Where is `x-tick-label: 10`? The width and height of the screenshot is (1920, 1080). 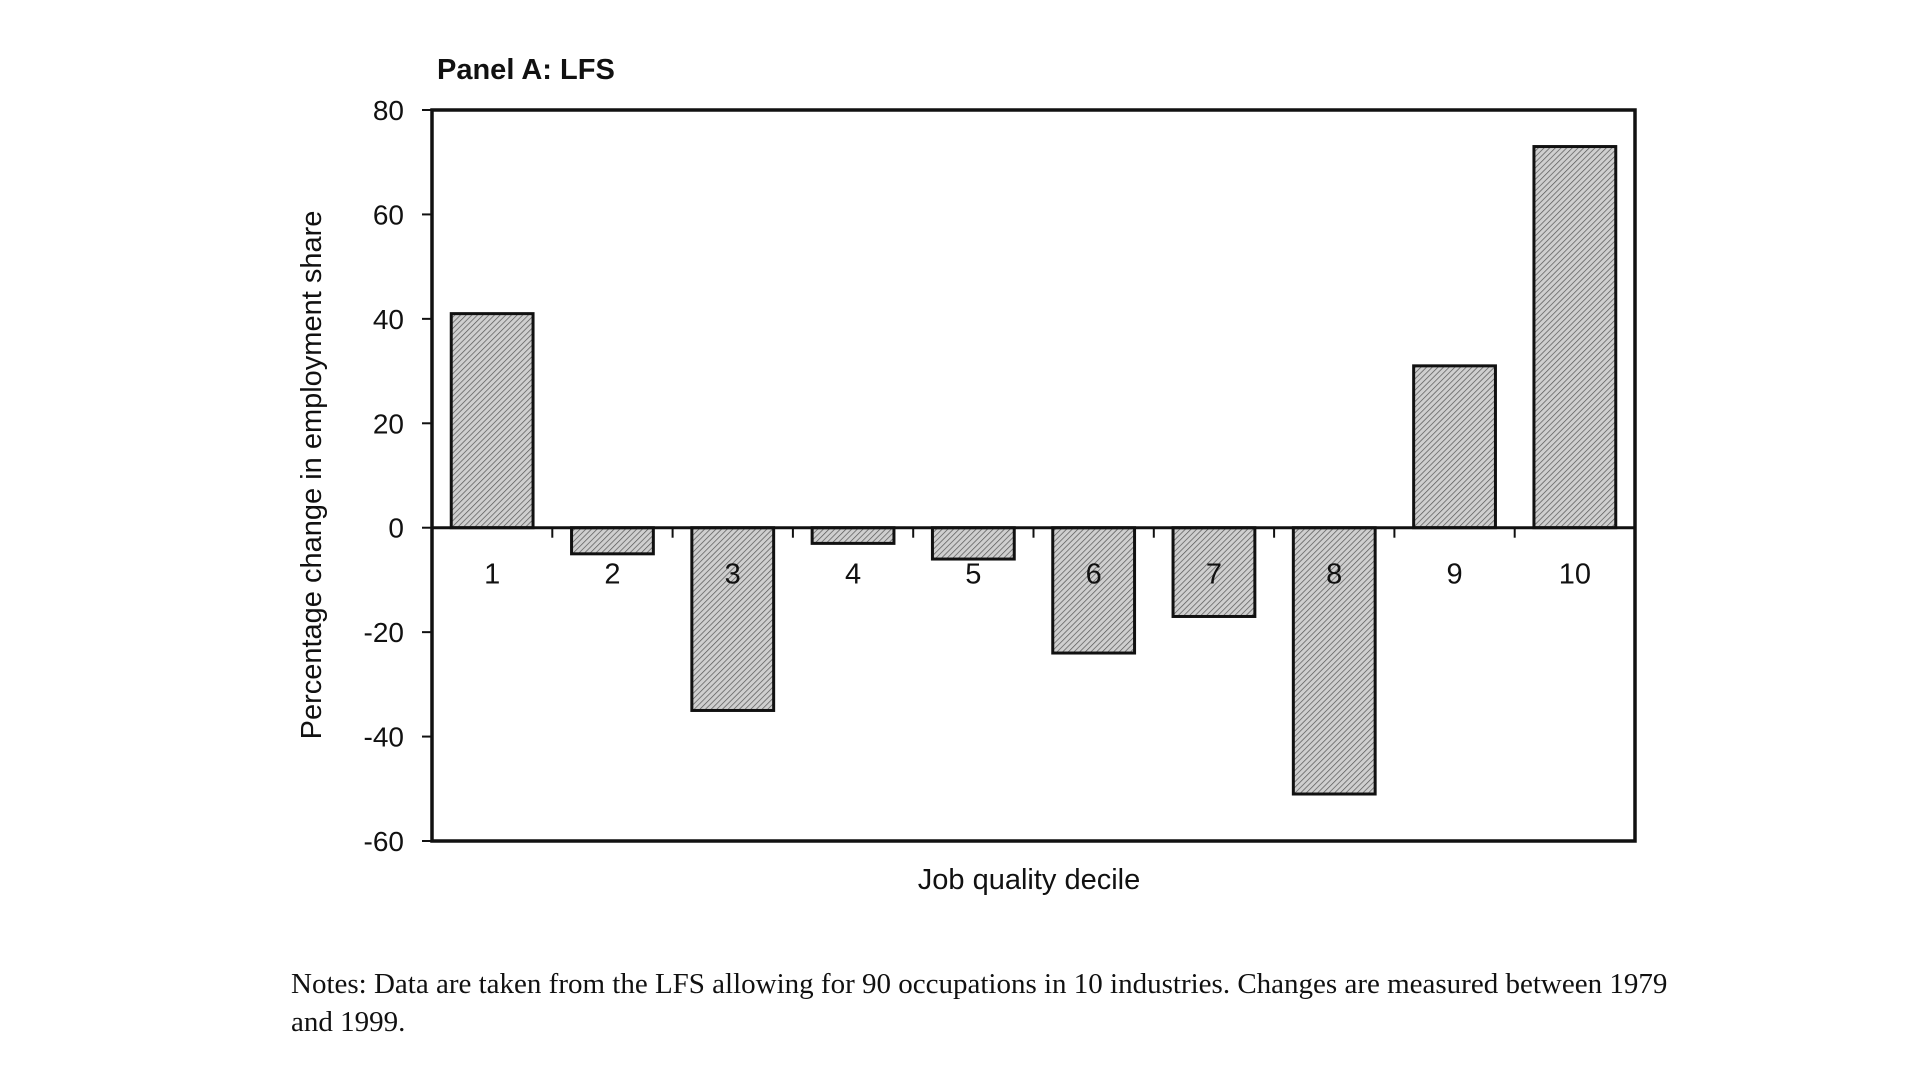 x-tick-label: 10 is located at coordinates (1575, 575).